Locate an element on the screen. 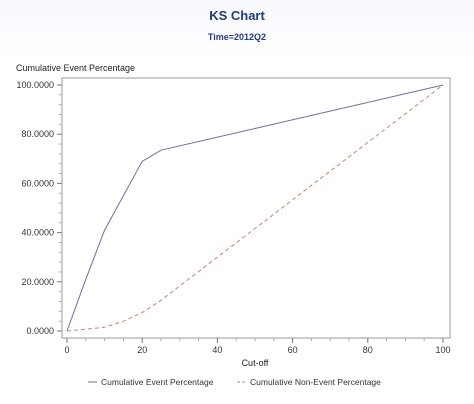 This screenshot has height=404, width=474. x-tick-label: 20 is located at coordinates (142, 350).